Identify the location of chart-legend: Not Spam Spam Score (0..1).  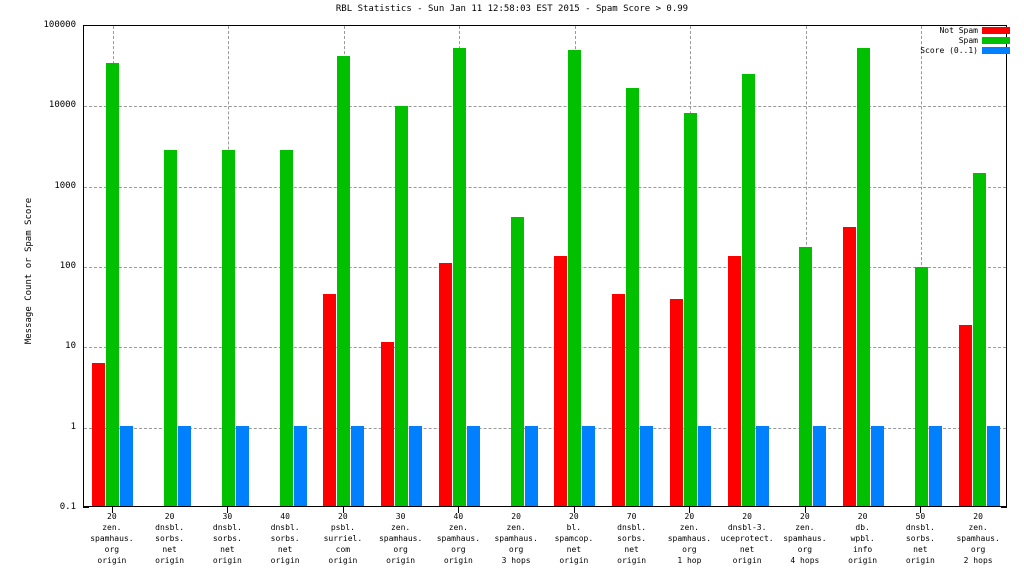
(965, 40).